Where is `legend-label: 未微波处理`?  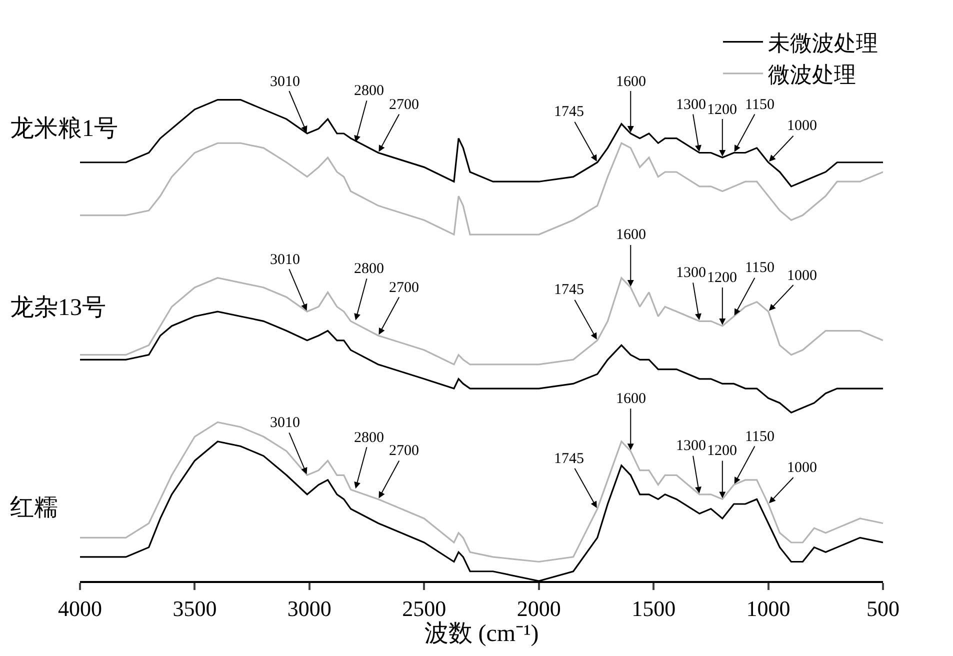 legend-label: 未微波处理 is located at coordinates (823, 43).